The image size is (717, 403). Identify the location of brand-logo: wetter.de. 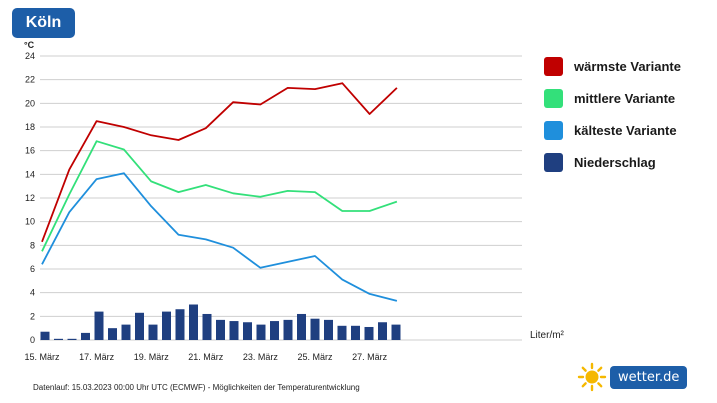
(632, 377).